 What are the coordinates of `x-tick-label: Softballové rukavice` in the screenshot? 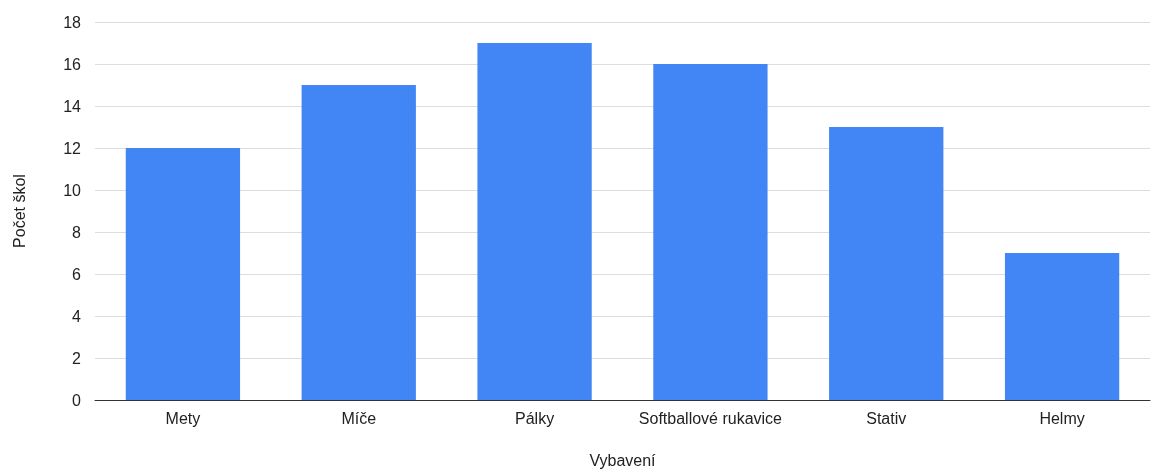 It's located at (710, 418).